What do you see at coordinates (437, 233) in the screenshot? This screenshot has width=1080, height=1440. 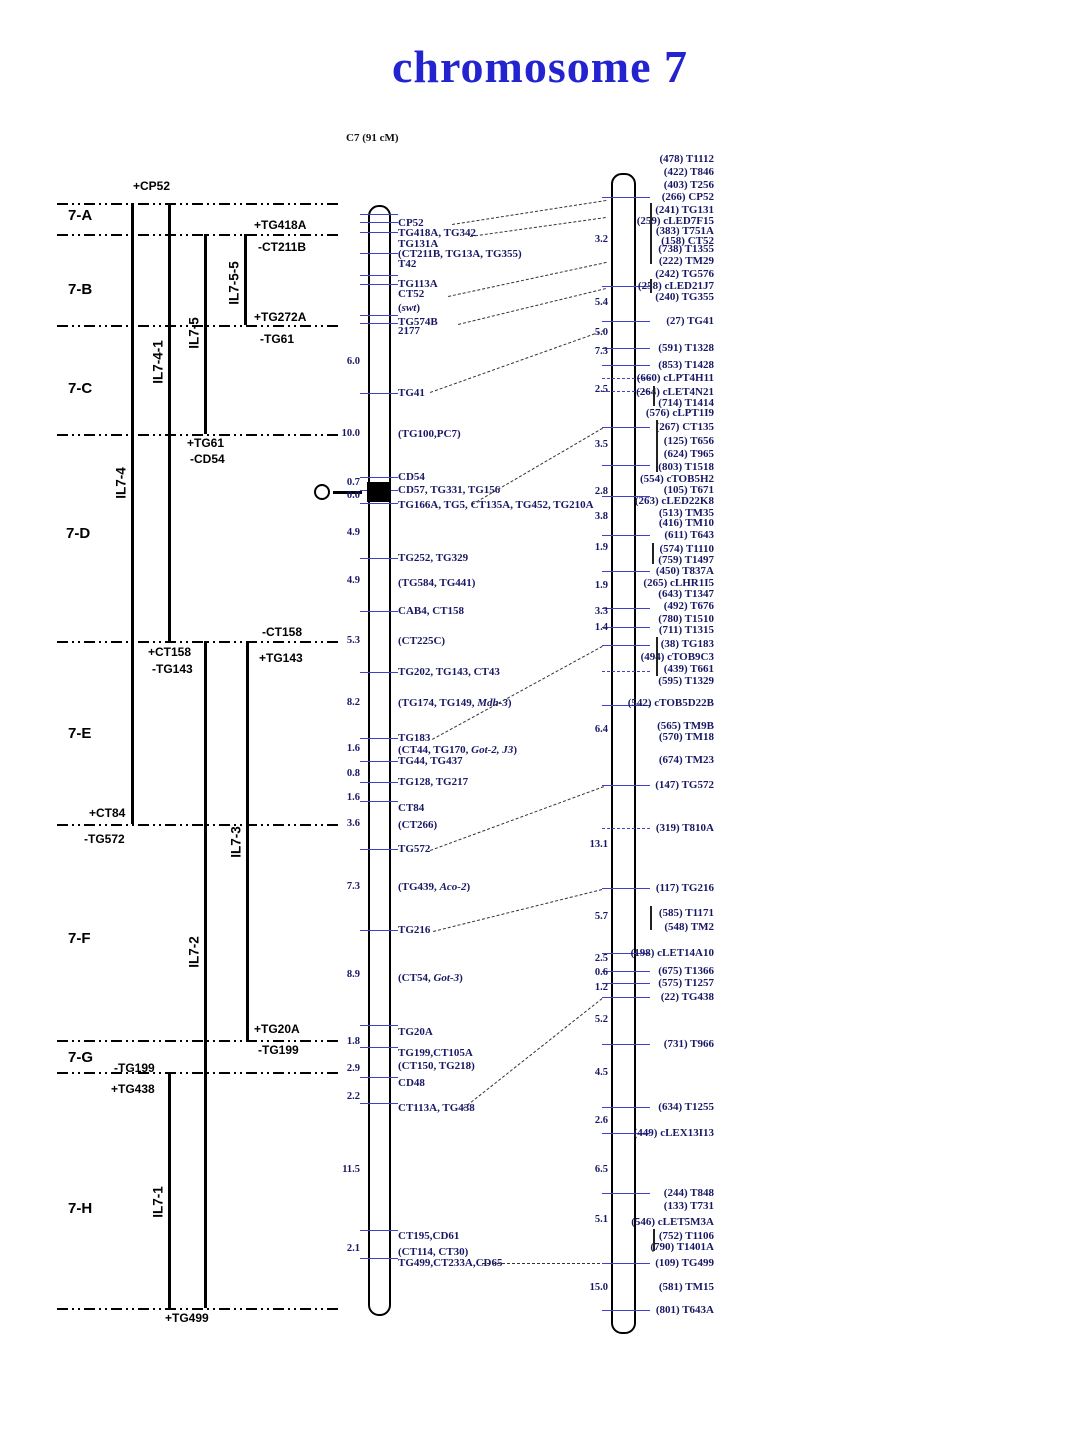 I see `mid-marker-label: TG418A, TG342` at bounding box center [437, 233].